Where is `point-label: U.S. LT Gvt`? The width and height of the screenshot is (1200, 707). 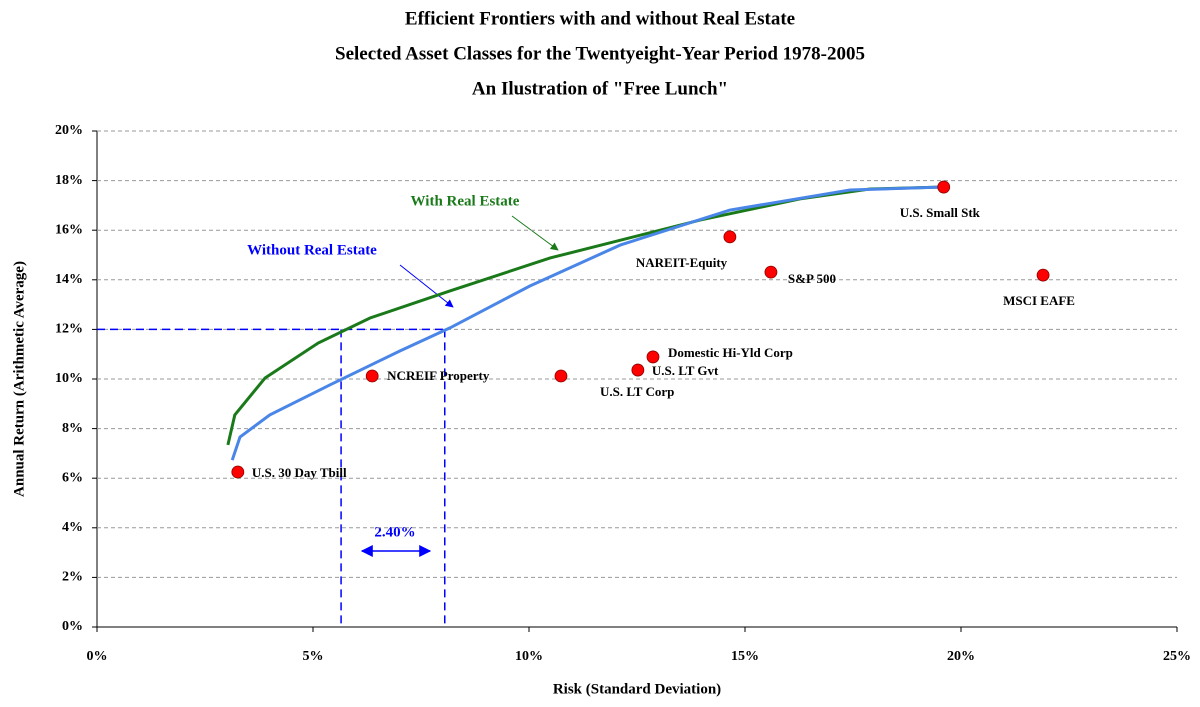 point-label: U.S. LT Gvt is located at coordinates (685, 370).